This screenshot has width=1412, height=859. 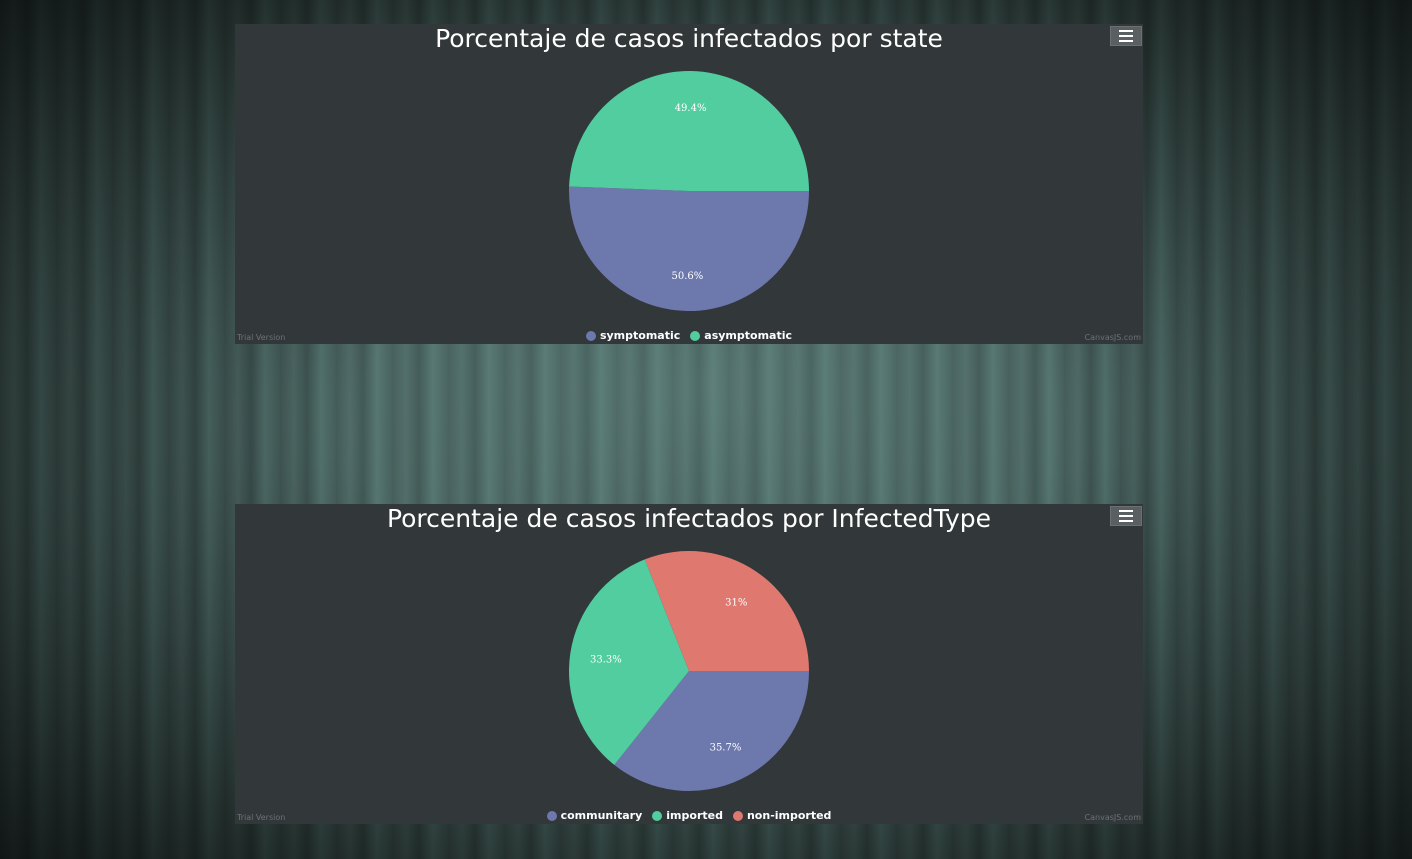 What do you see at coordinates (711, 731) in the screenshot?
I see `pie-slice-communitary` at bounding box center [711, 731].